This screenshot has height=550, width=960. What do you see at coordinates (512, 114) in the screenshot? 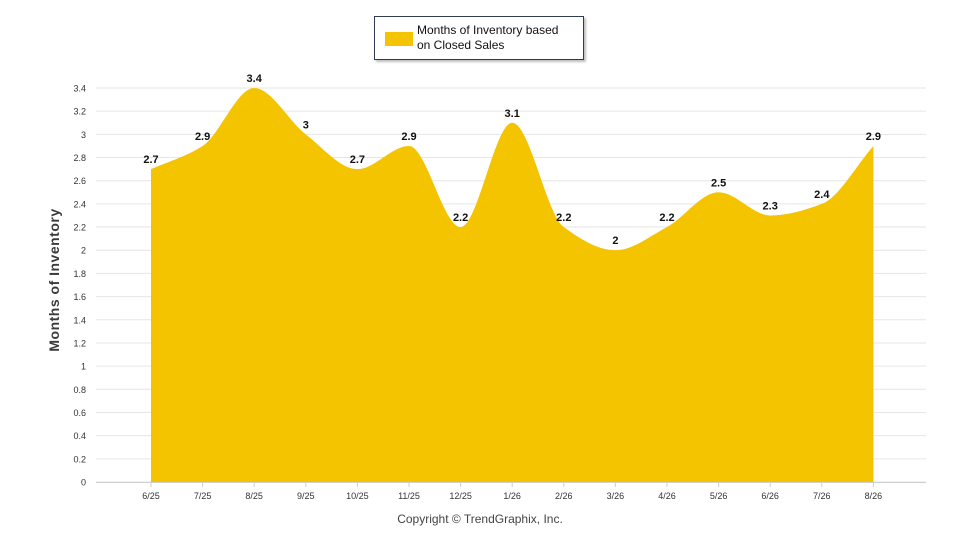
I see `data-label: 3.1` at bounding box center [512, 114].